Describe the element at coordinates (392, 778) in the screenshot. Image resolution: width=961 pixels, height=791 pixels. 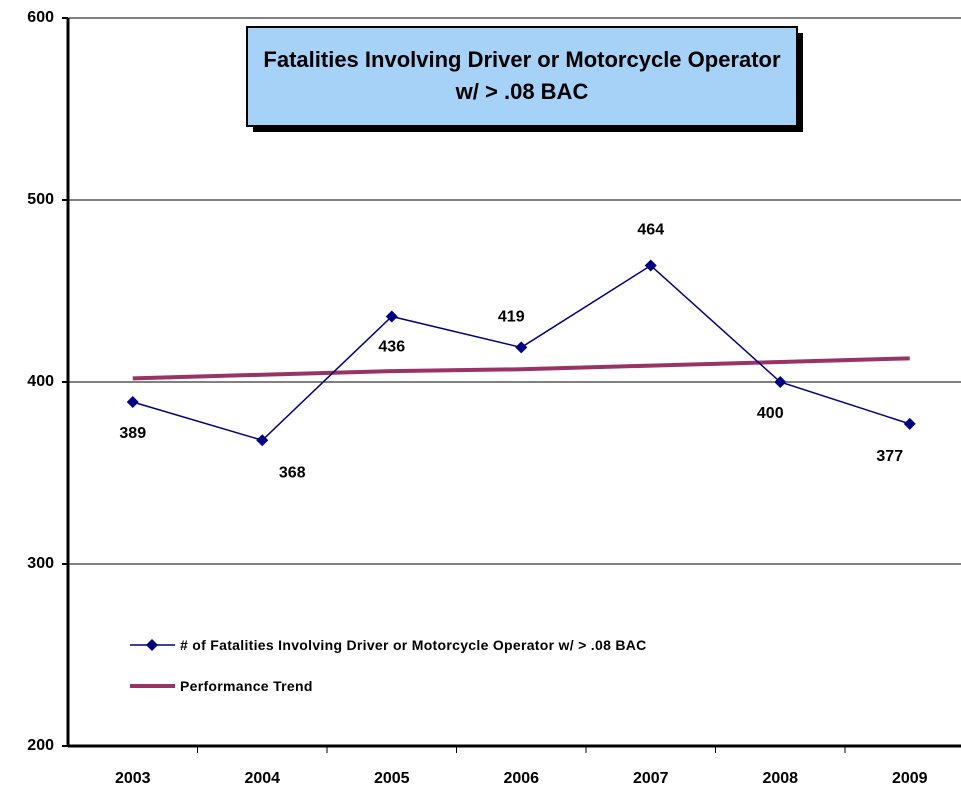
I see `x-tick-label: 2005` at that location.